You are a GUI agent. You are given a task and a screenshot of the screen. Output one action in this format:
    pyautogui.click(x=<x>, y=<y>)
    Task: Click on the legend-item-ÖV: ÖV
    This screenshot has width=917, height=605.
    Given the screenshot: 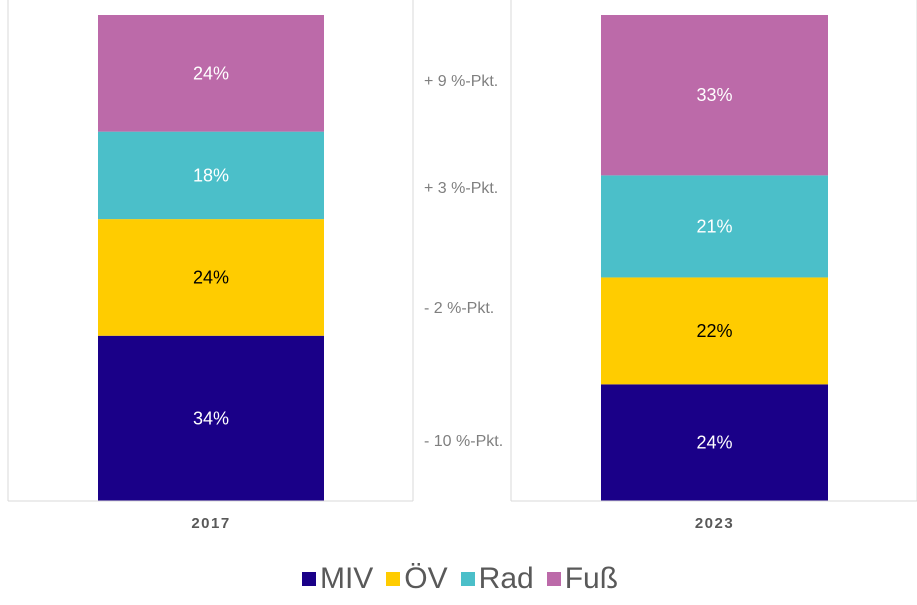 What is the action you would take?
    pyautogui.click(x=415, y=579)
    